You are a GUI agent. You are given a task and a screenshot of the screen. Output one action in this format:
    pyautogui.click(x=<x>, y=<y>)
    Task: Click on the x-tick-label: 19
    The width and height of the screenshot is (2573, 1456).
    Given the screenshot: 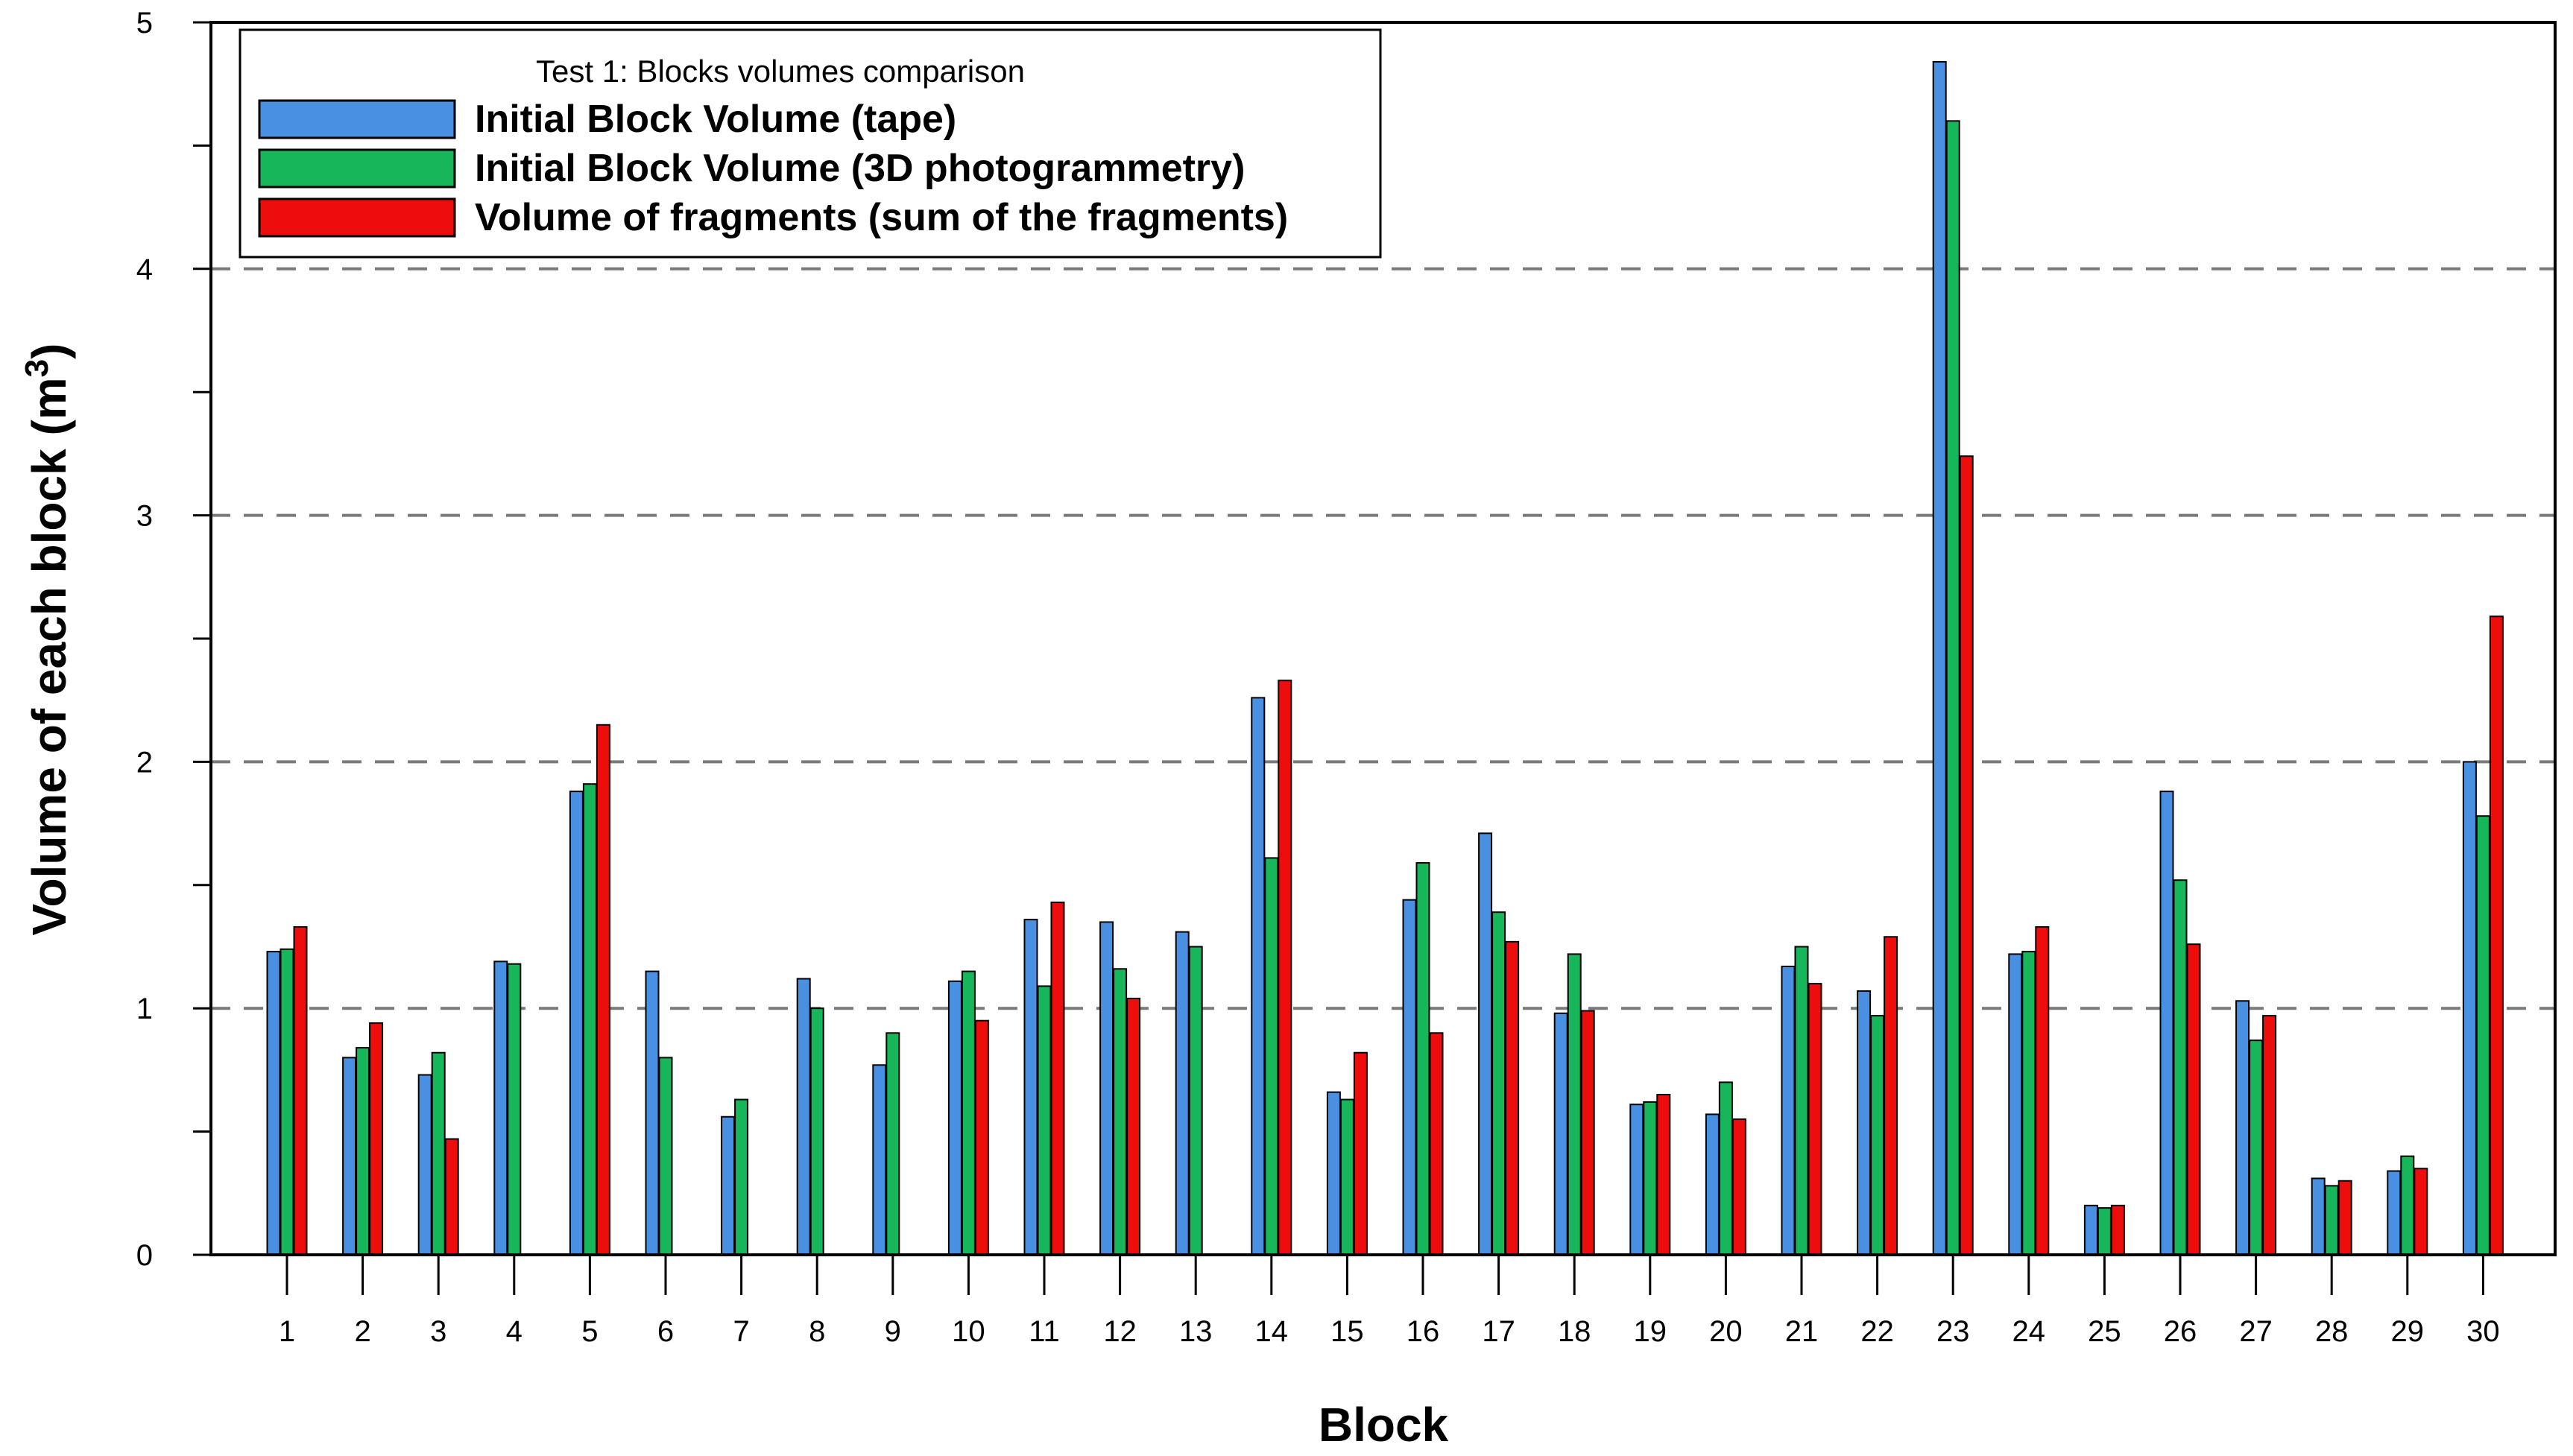 What is the action you would take?
    pyautogui.click(x=1650, y=1331)
    